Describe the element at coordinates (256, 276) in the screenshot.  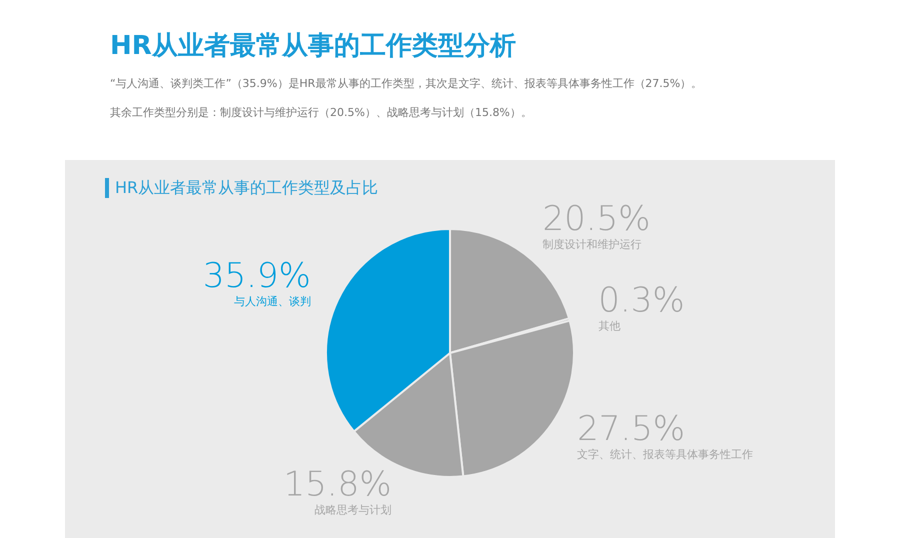
I see `data-label: 35.9%` at that location.